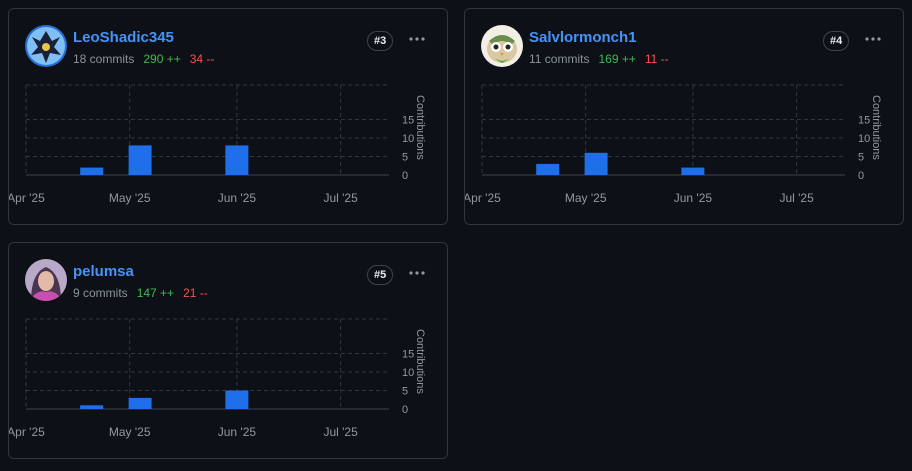 The height and width of the screenshot is (471, 912). I want to click on deletions-count: 21 --, so click(195, 293).